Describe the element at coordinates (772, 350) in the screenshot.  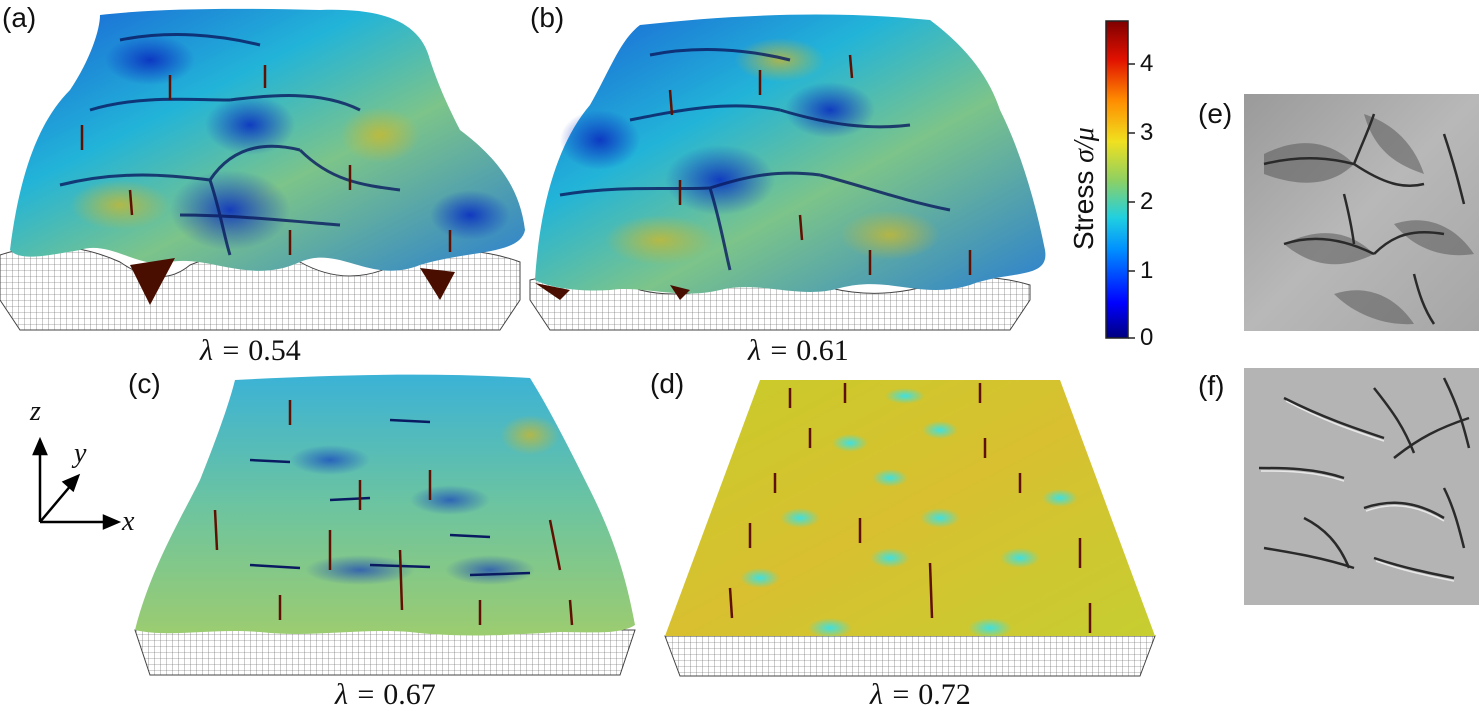
I see `lambda-prefix-b: λ =` at that location.